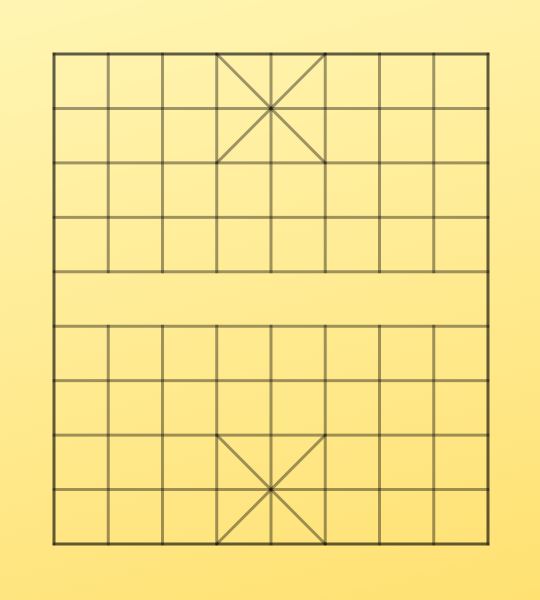  Describe the element at coordinates (271, 489) in the screenshot. I see `palace-diagonal-bottom` at that location.